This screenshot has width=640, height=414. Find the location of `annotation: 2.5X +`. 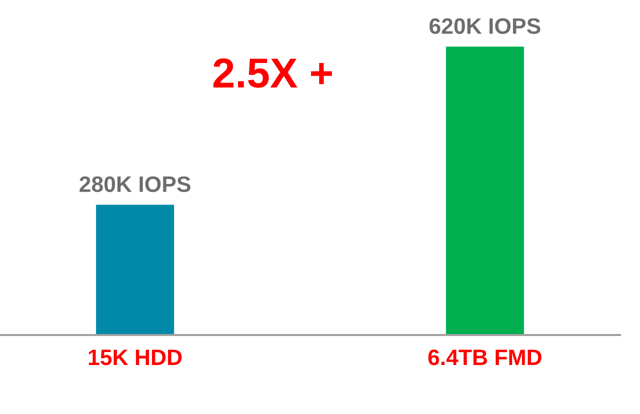

annotation: 2.5X + is located at coordinates (272, 73).